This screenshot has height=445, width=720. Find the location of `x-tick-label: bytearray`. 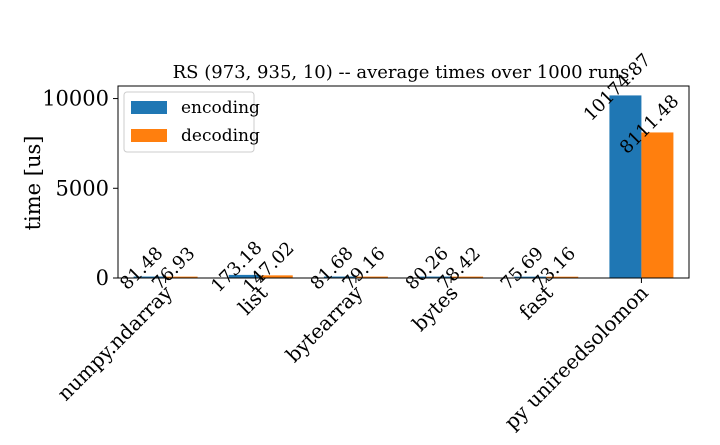

x-tick-label: bytearray is located at coordinates (324, 323).